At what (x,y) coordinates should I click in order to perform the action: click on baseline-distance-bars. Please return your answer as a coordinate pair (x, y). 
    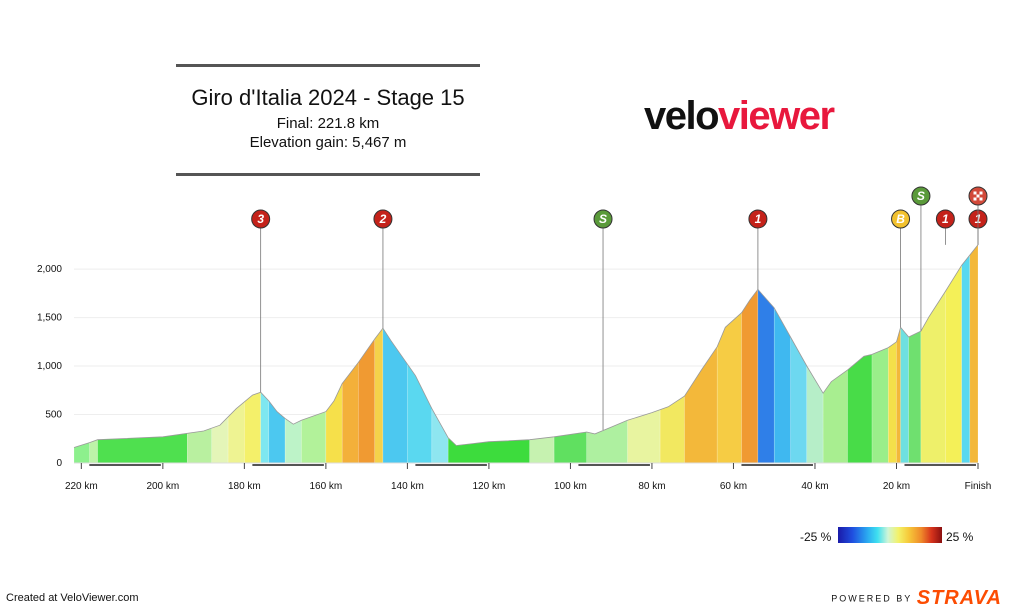
    Looking at the image, I should click on (526, 464).